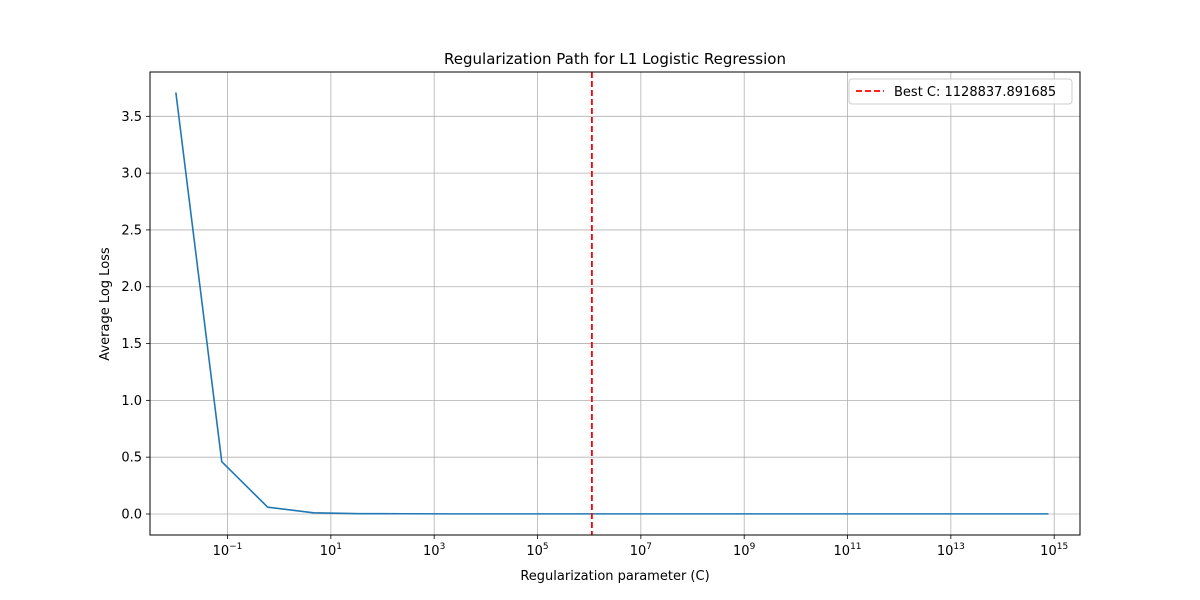  Describe the element at coordinates (753, 547) in the screenshot. I see `x-tick-exponent: 9` at that location.